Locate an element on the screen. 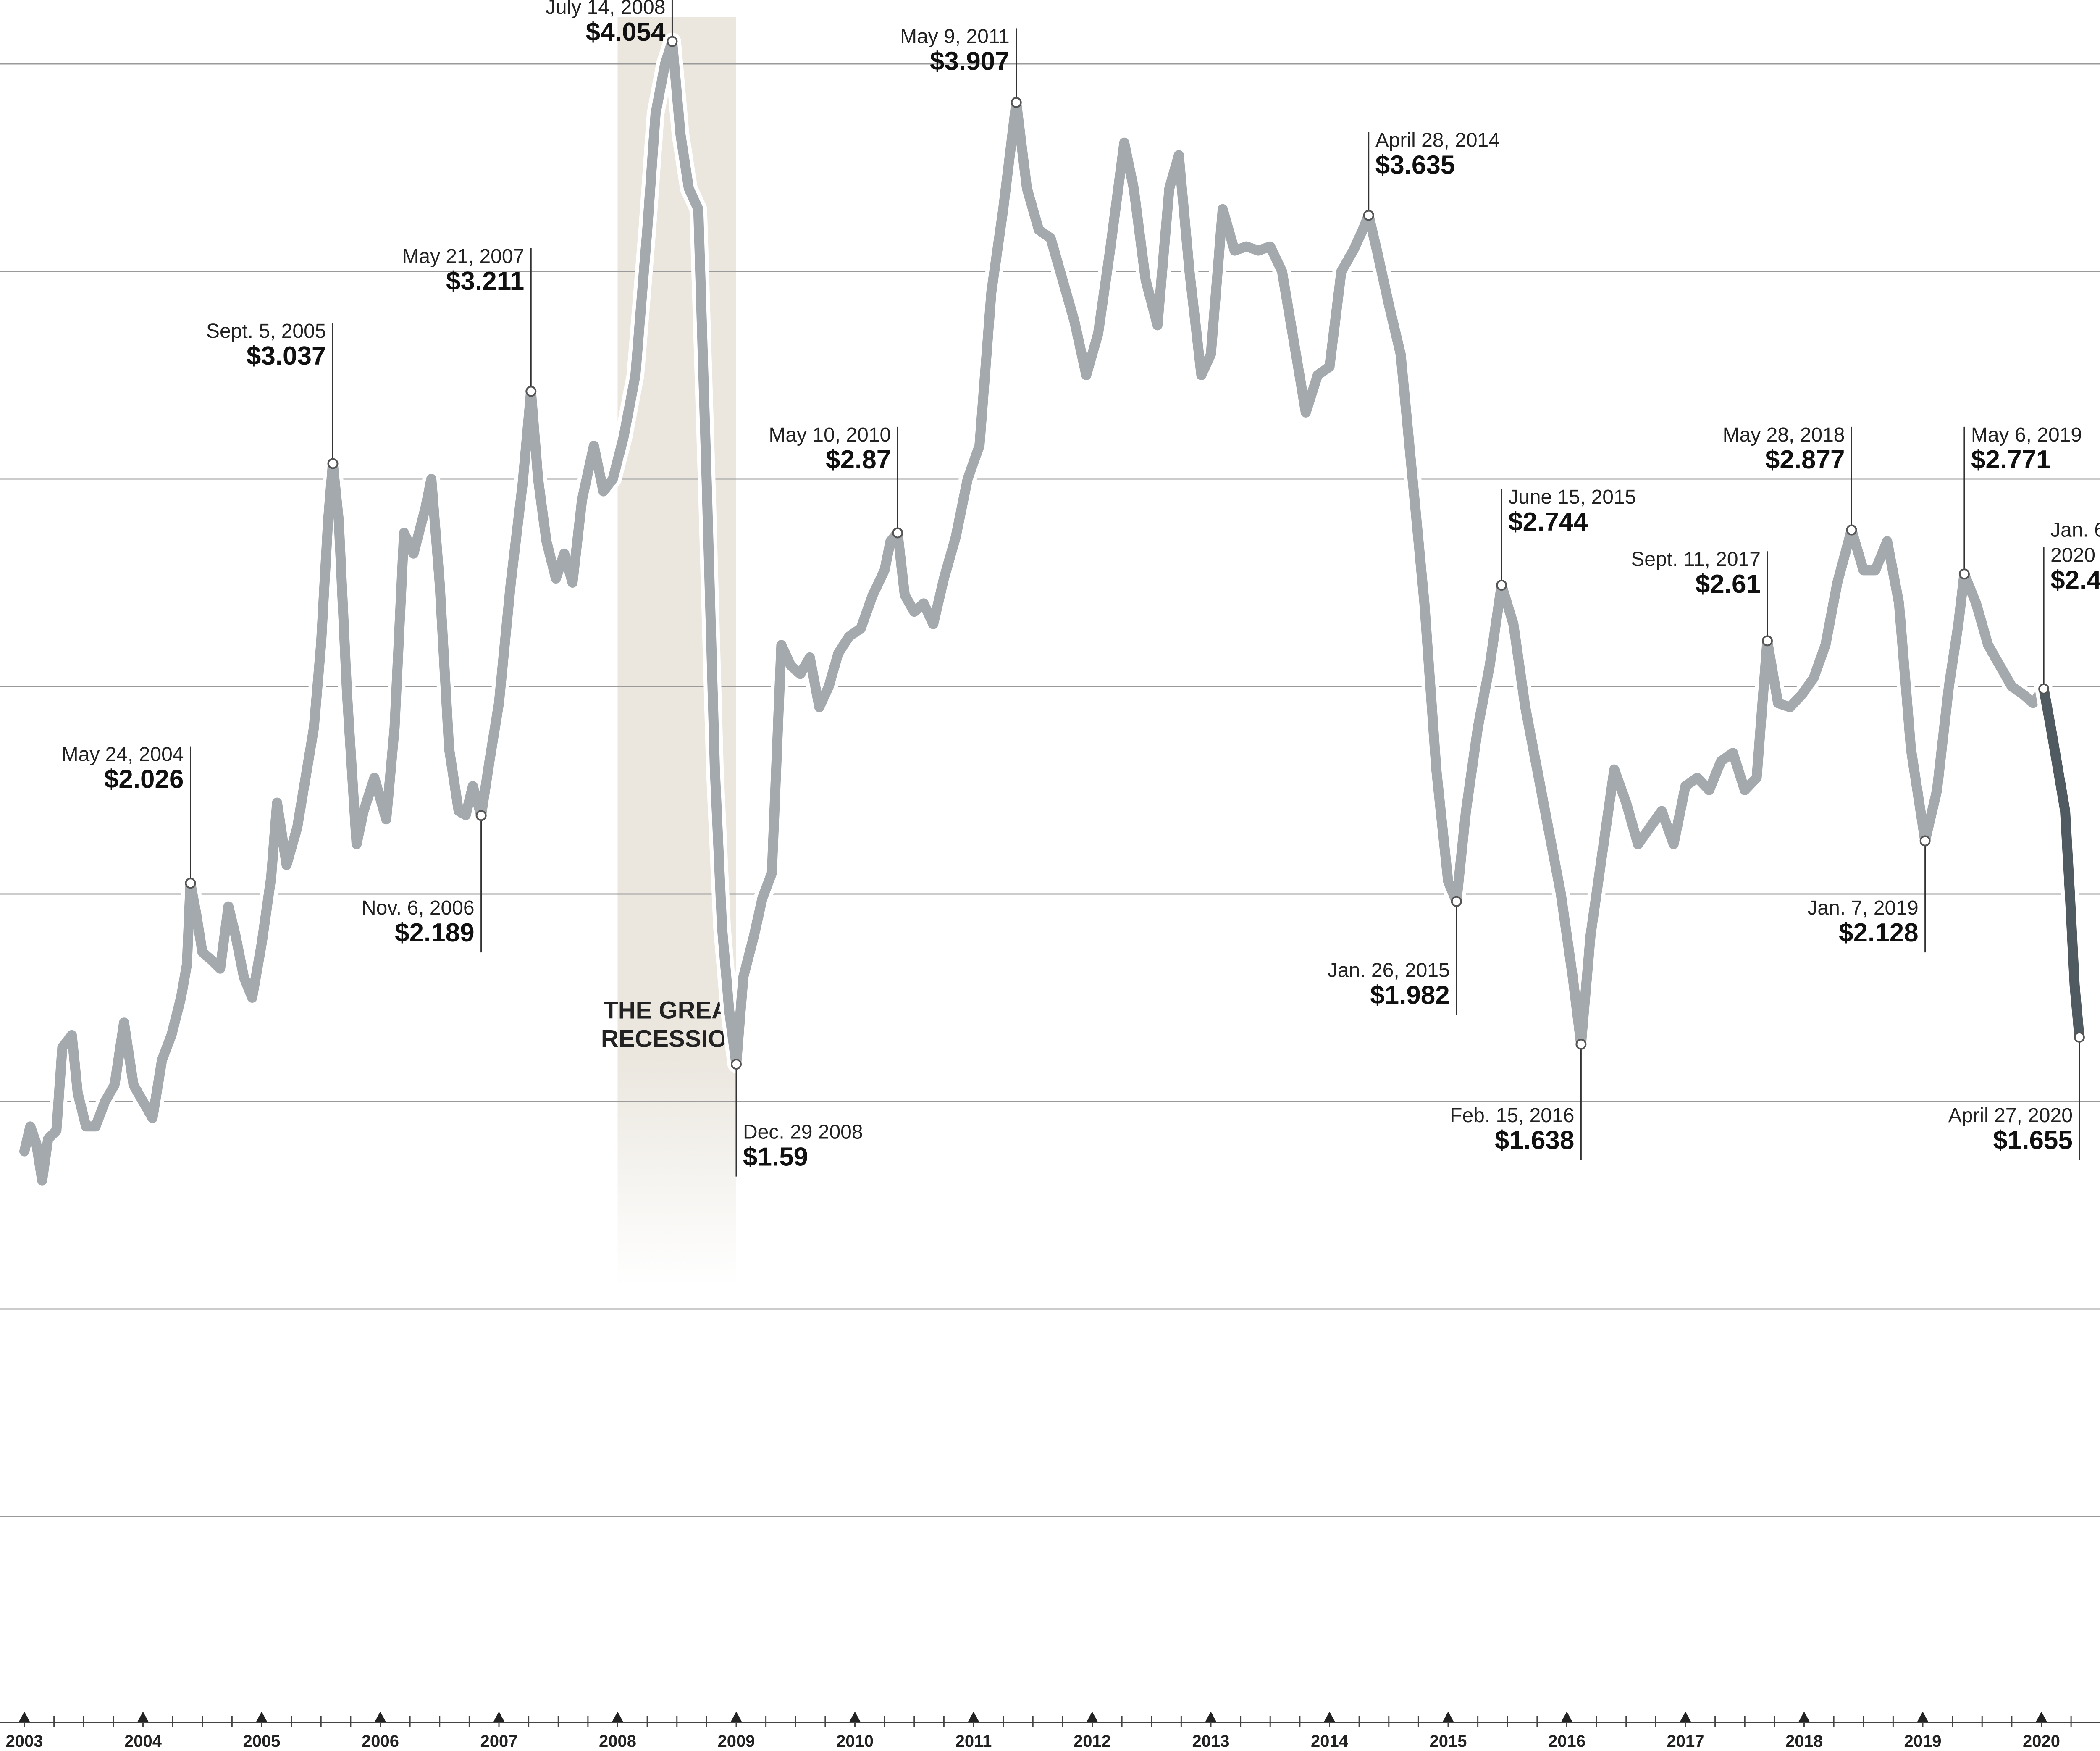  annotation-date: 2020 is located at coordinates (2072, 555).